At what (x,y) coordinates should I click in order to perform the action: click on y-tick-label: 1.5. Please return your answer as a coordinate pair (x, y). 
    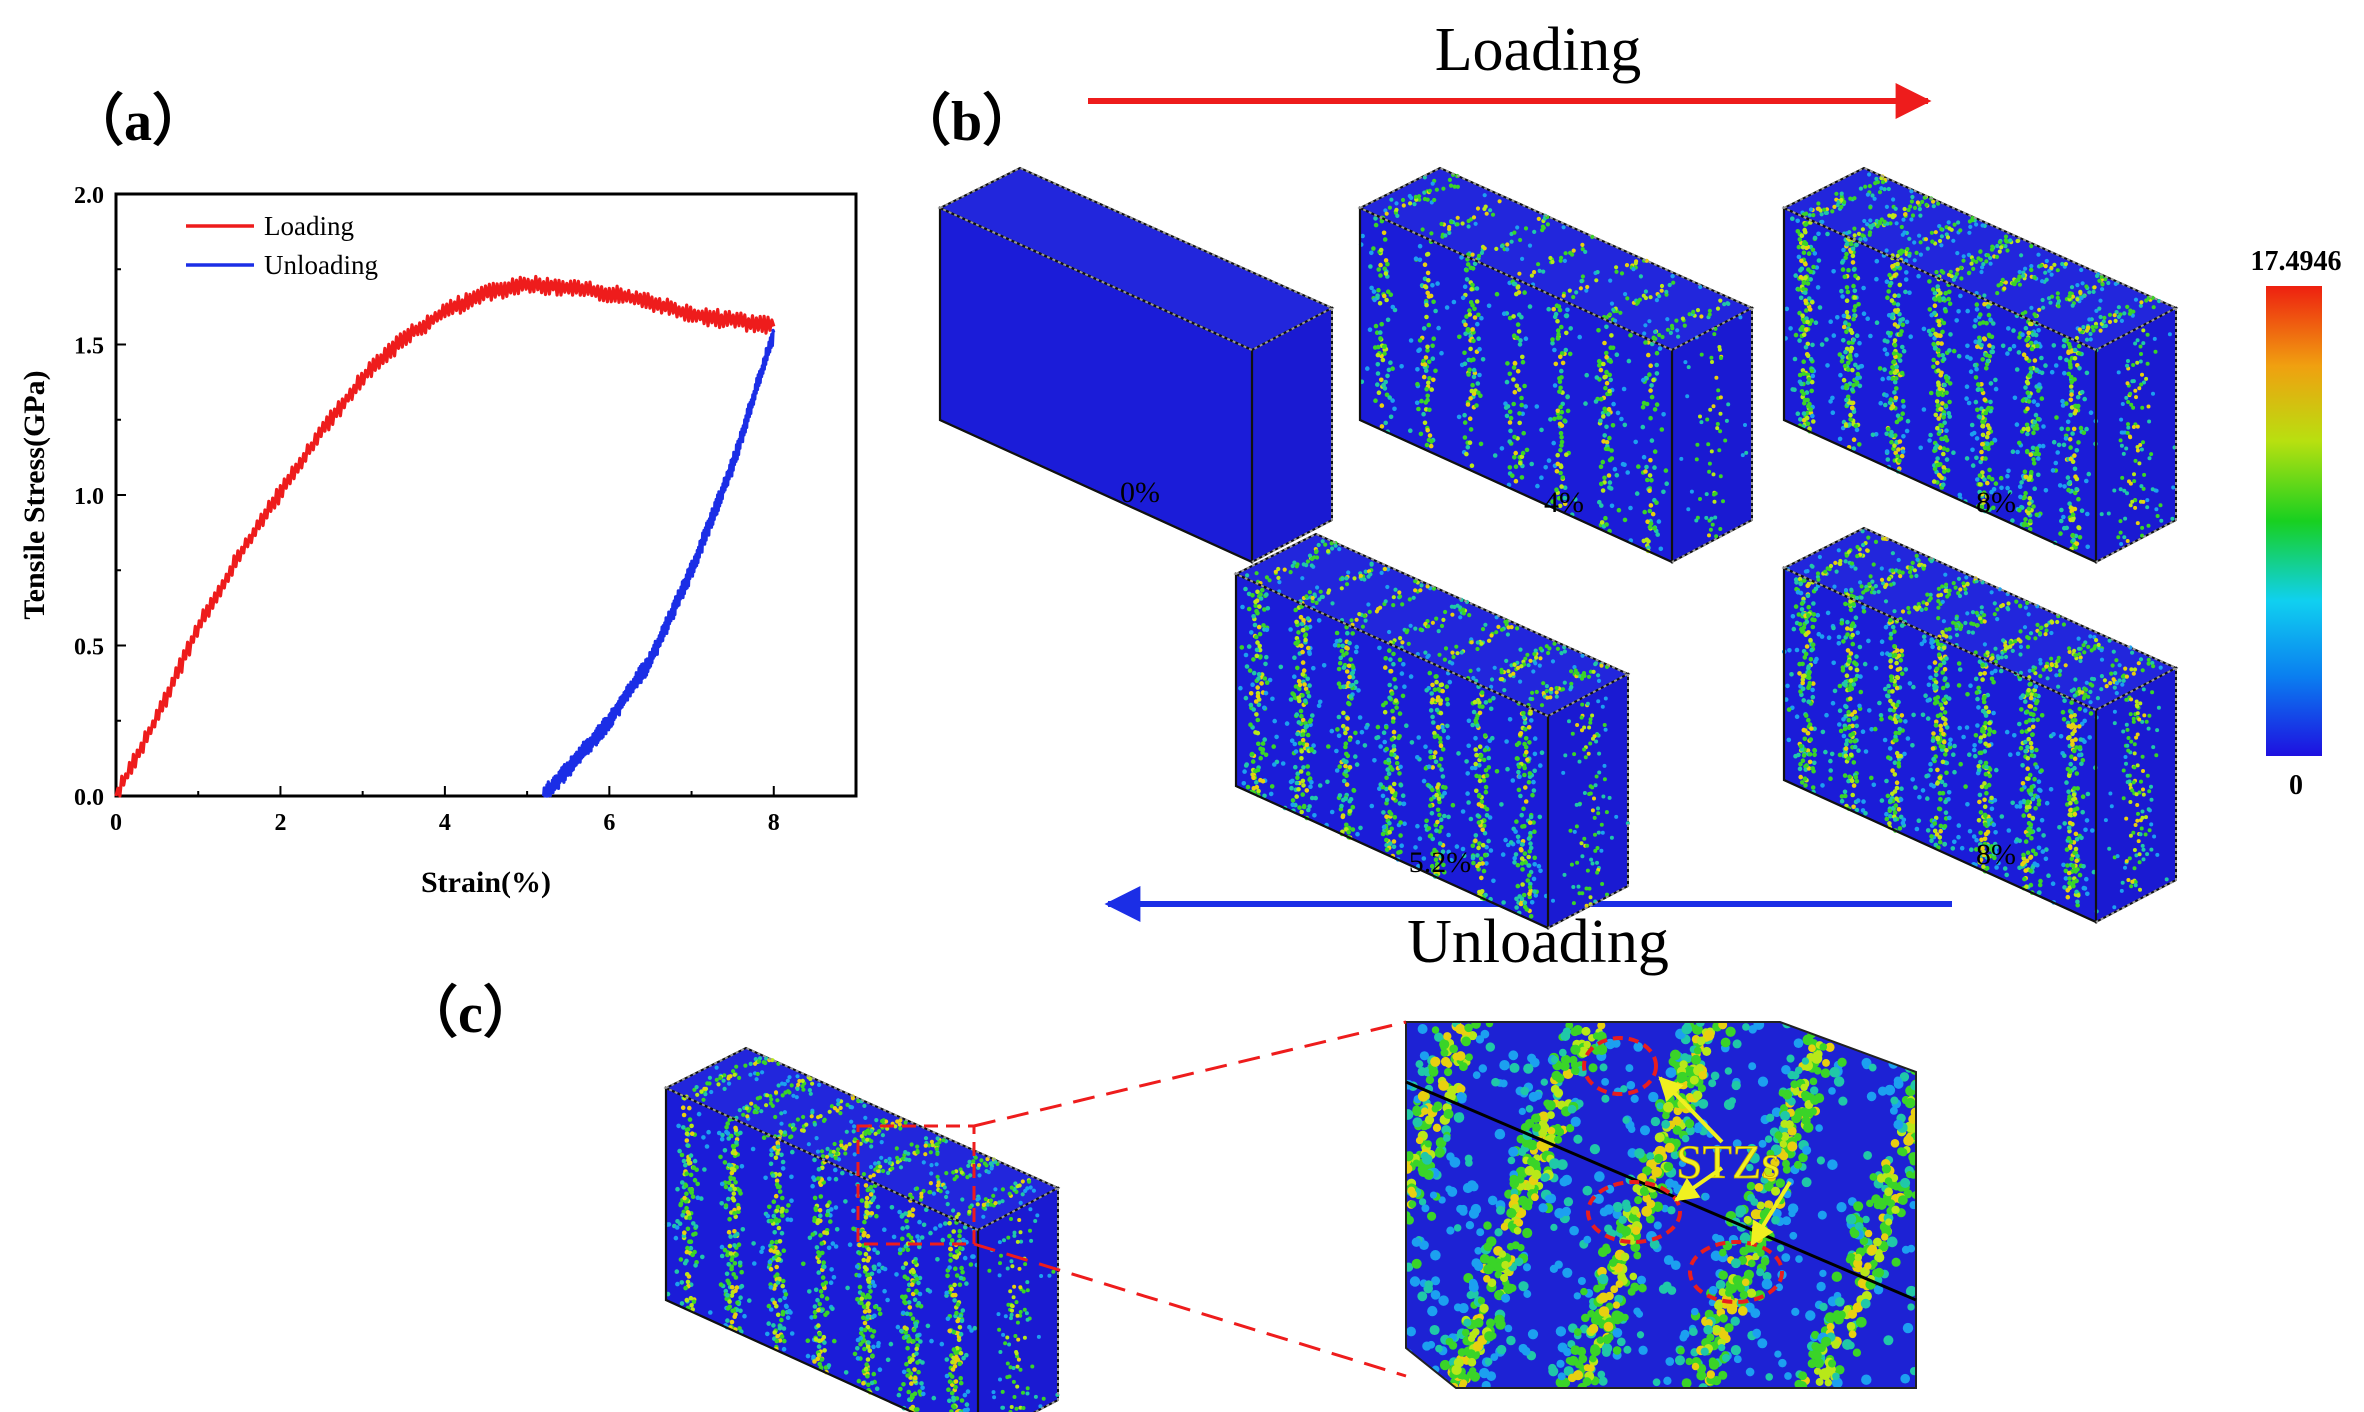
    Looking at the image, I should click on (89, 347).